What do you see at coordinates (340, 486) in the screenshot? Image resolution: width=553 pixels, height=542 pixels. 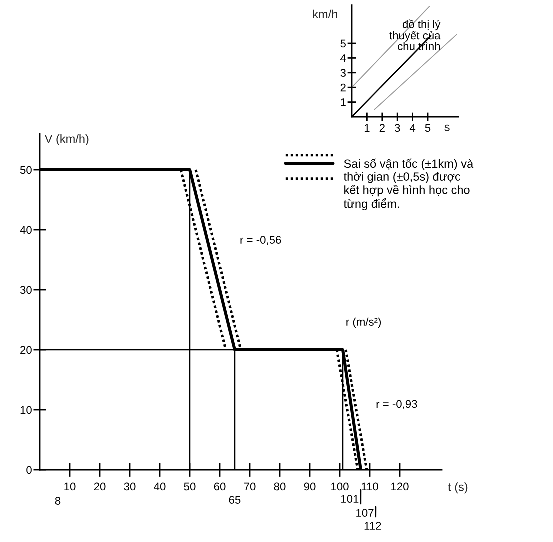 I see `x-tick-label: 100` at bounding box center [340, 486].